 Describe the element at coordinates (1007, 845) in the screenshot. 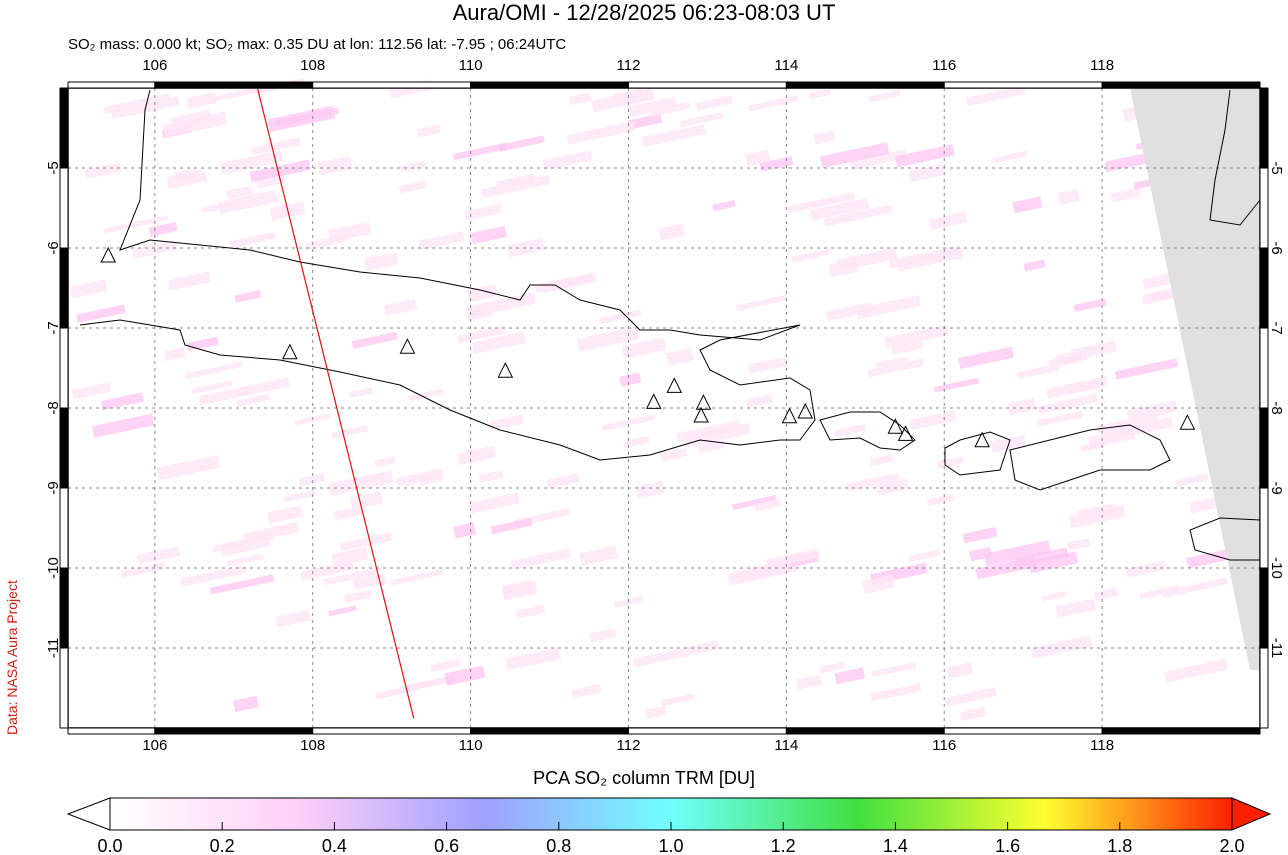

I see `colorbar-tick-label: 1.6` at that location.